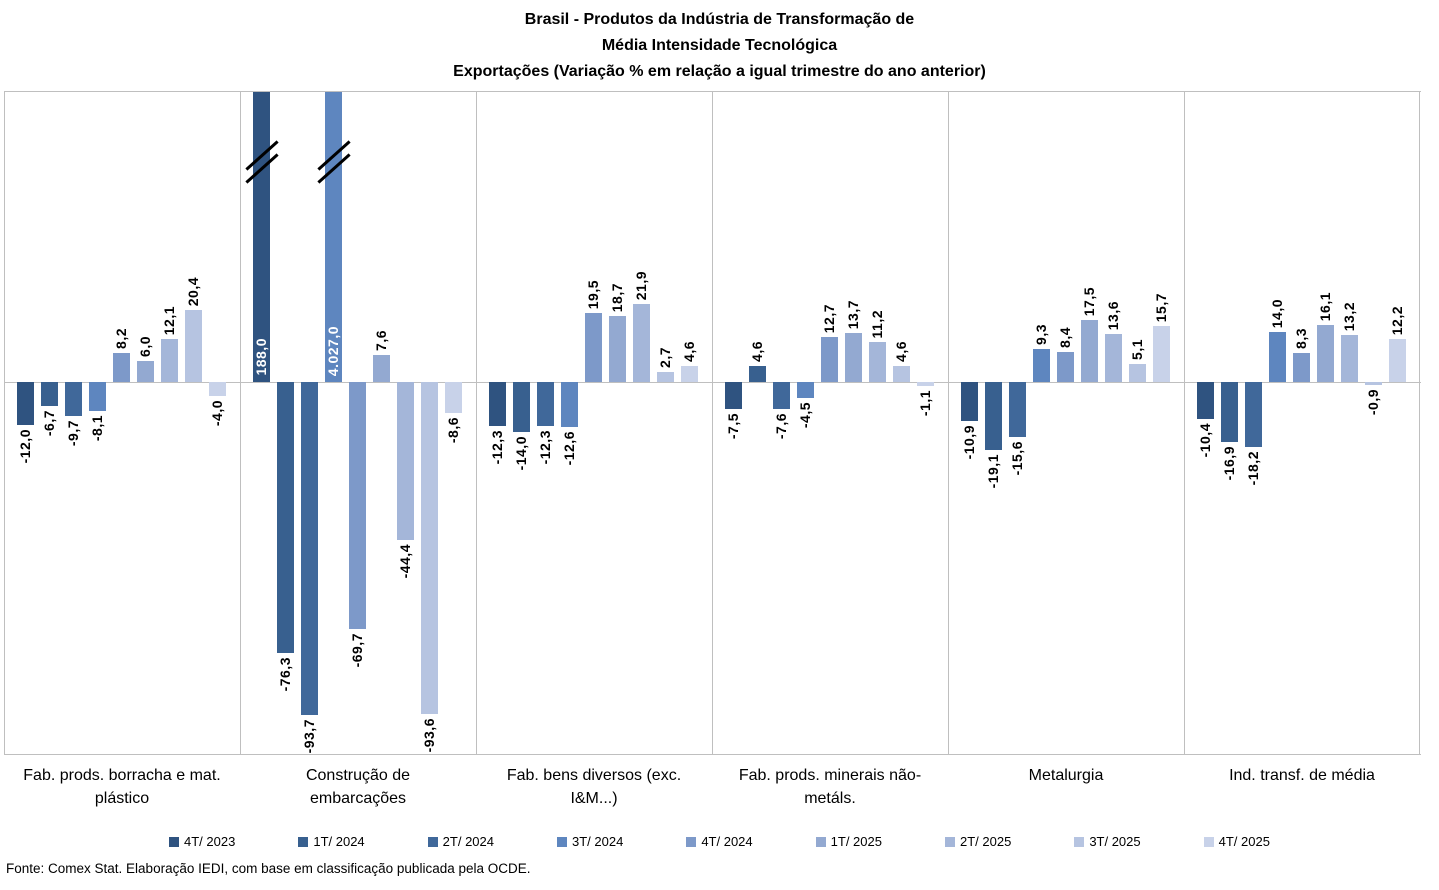 The width and height of the screenshot is (1439, 890). What do you see at coordinates (452, 430) in the screenshot?
I see `bar-value-label: -8,6` at bounding box center [452, 430].